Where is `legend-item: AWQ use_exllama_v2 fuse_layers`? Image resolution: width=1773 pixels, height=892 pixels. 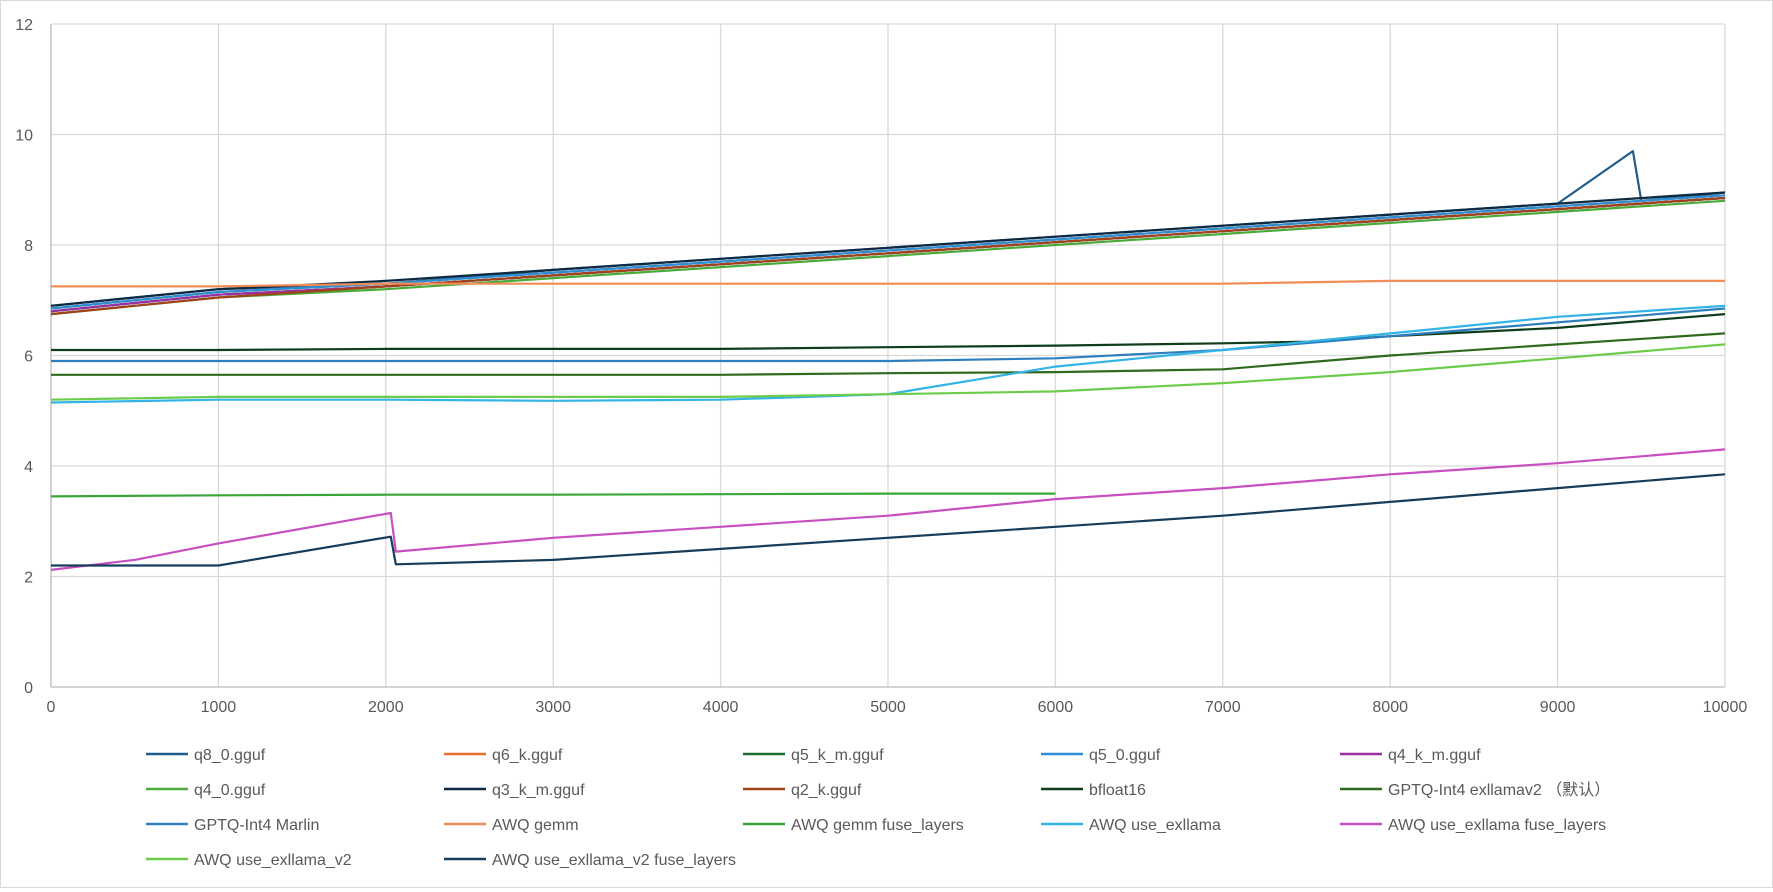
legend-item: AWQ use_exllama_v2 fuse_layers is located at coordinates (590, 860).